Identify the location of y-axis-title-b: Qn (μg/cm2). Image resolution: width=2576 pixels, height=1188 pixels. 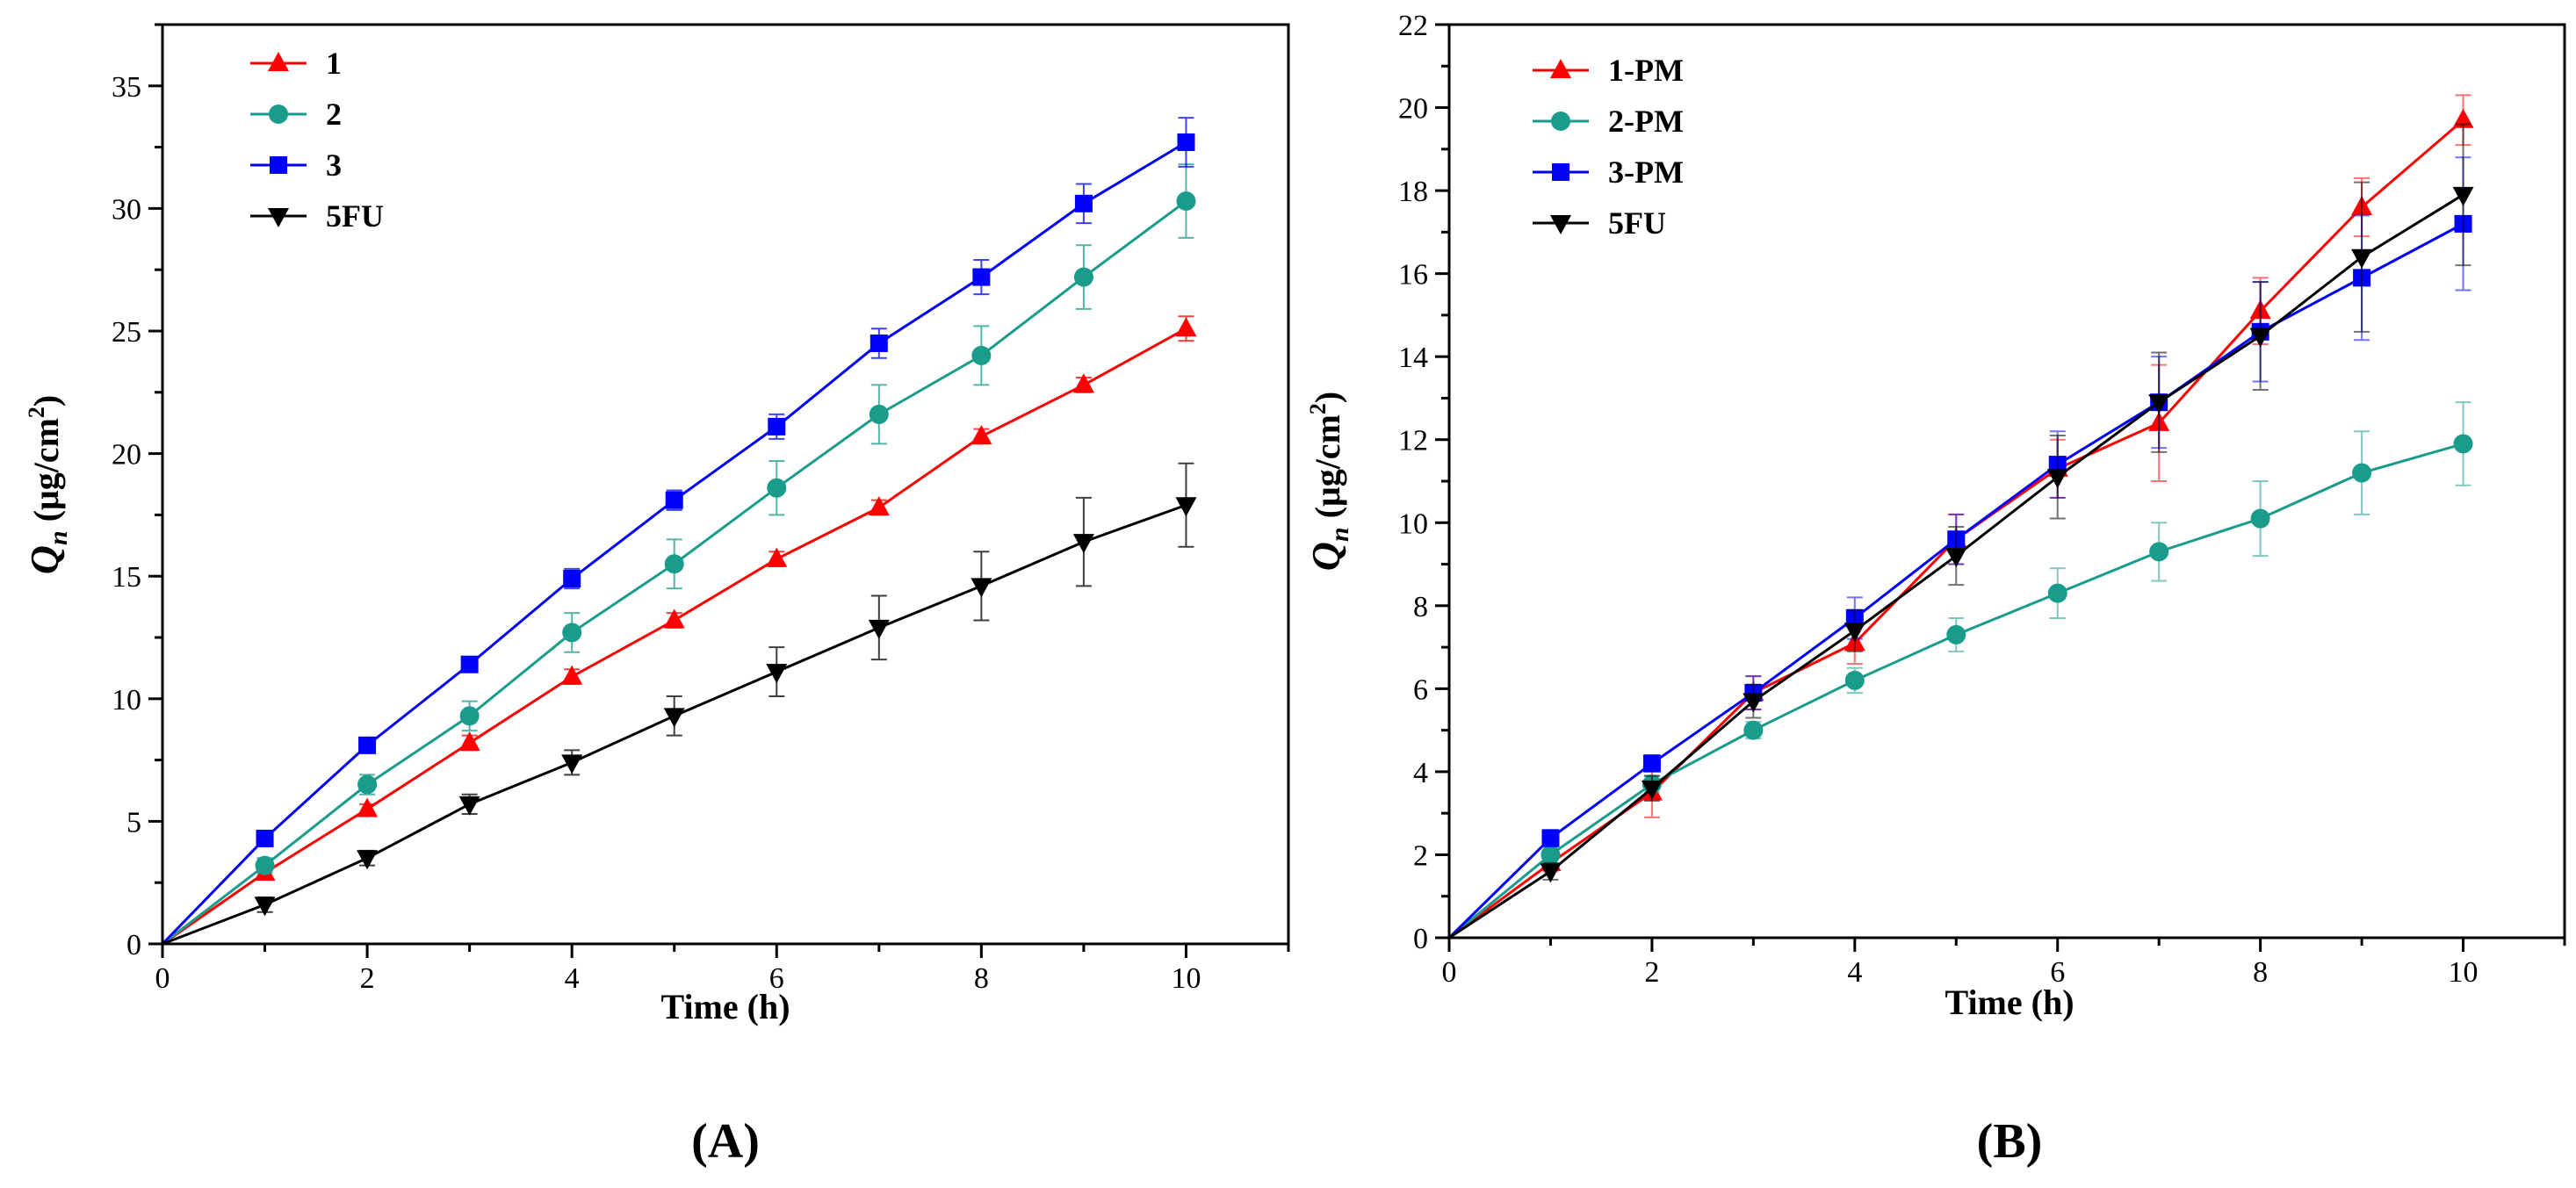
(1328, 481).